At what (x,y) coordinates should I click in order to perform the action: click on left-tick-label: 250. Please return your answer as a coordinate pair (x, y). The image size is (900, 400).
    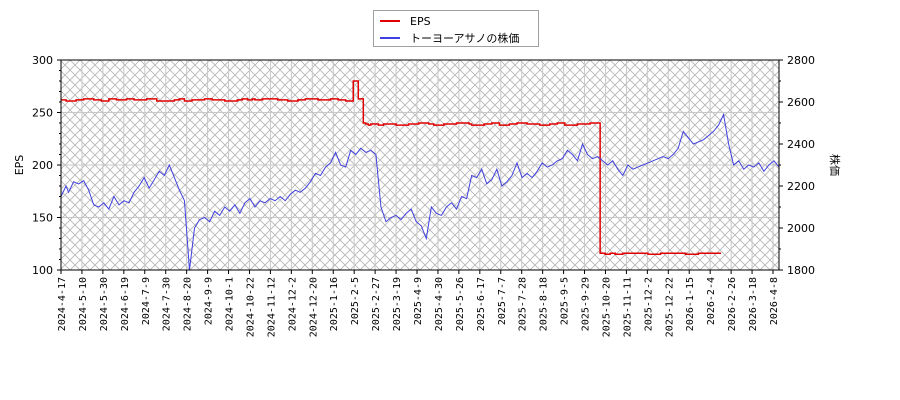
    Looking at the image, I should click on (42, 113).